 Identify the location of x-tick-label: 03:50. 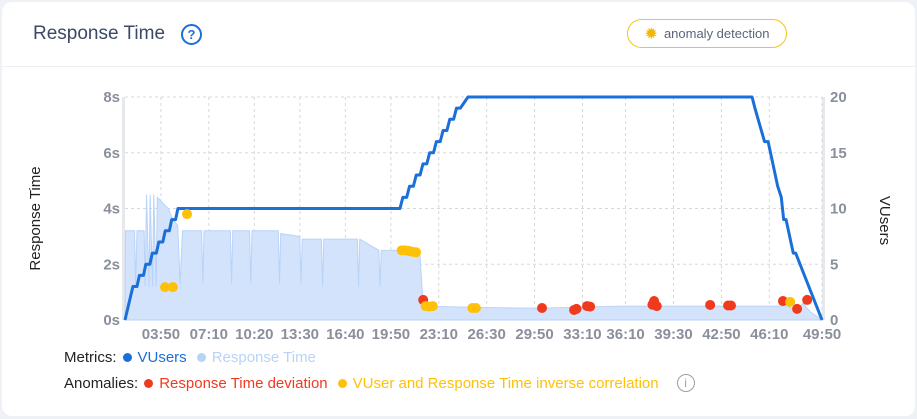
(161, 334).